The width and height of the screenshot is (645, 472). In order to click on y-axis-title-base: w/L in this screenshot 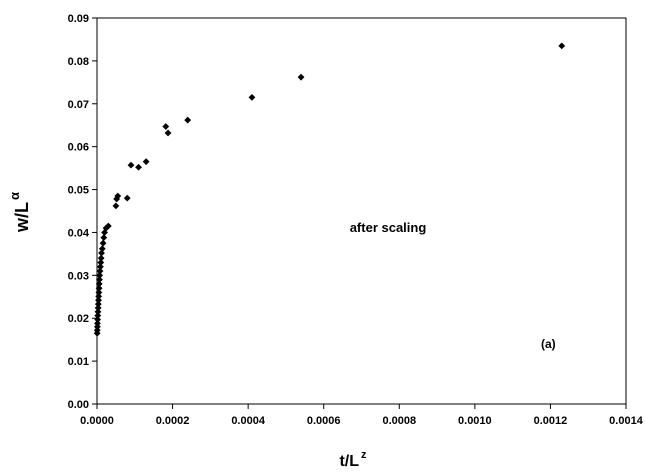, I will do `click(22, 217)`.